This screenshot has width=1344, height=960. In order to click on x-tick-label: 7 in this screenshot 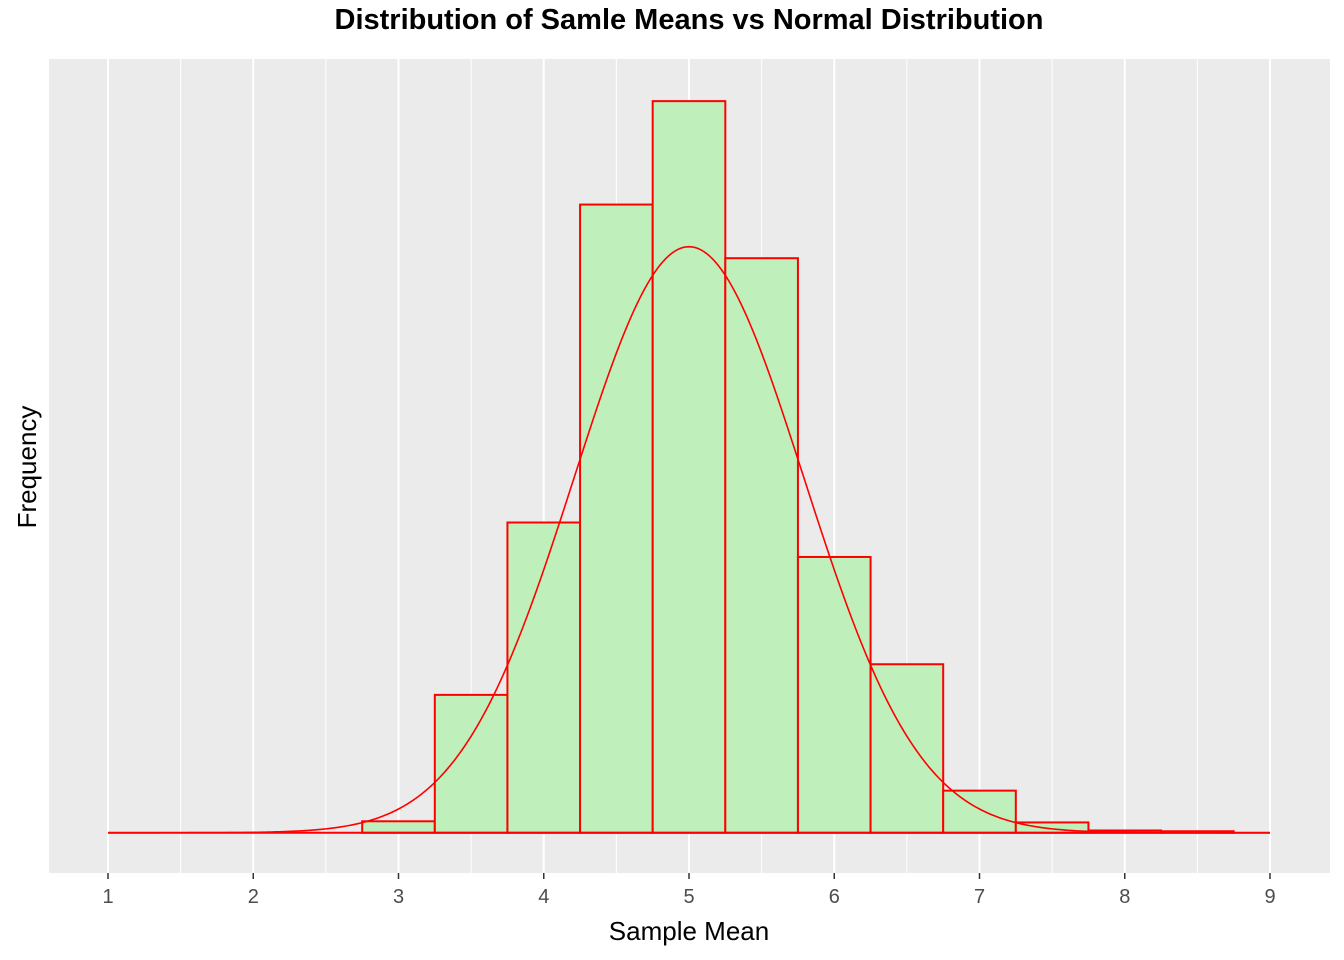, I will do `click(979, 897)`.